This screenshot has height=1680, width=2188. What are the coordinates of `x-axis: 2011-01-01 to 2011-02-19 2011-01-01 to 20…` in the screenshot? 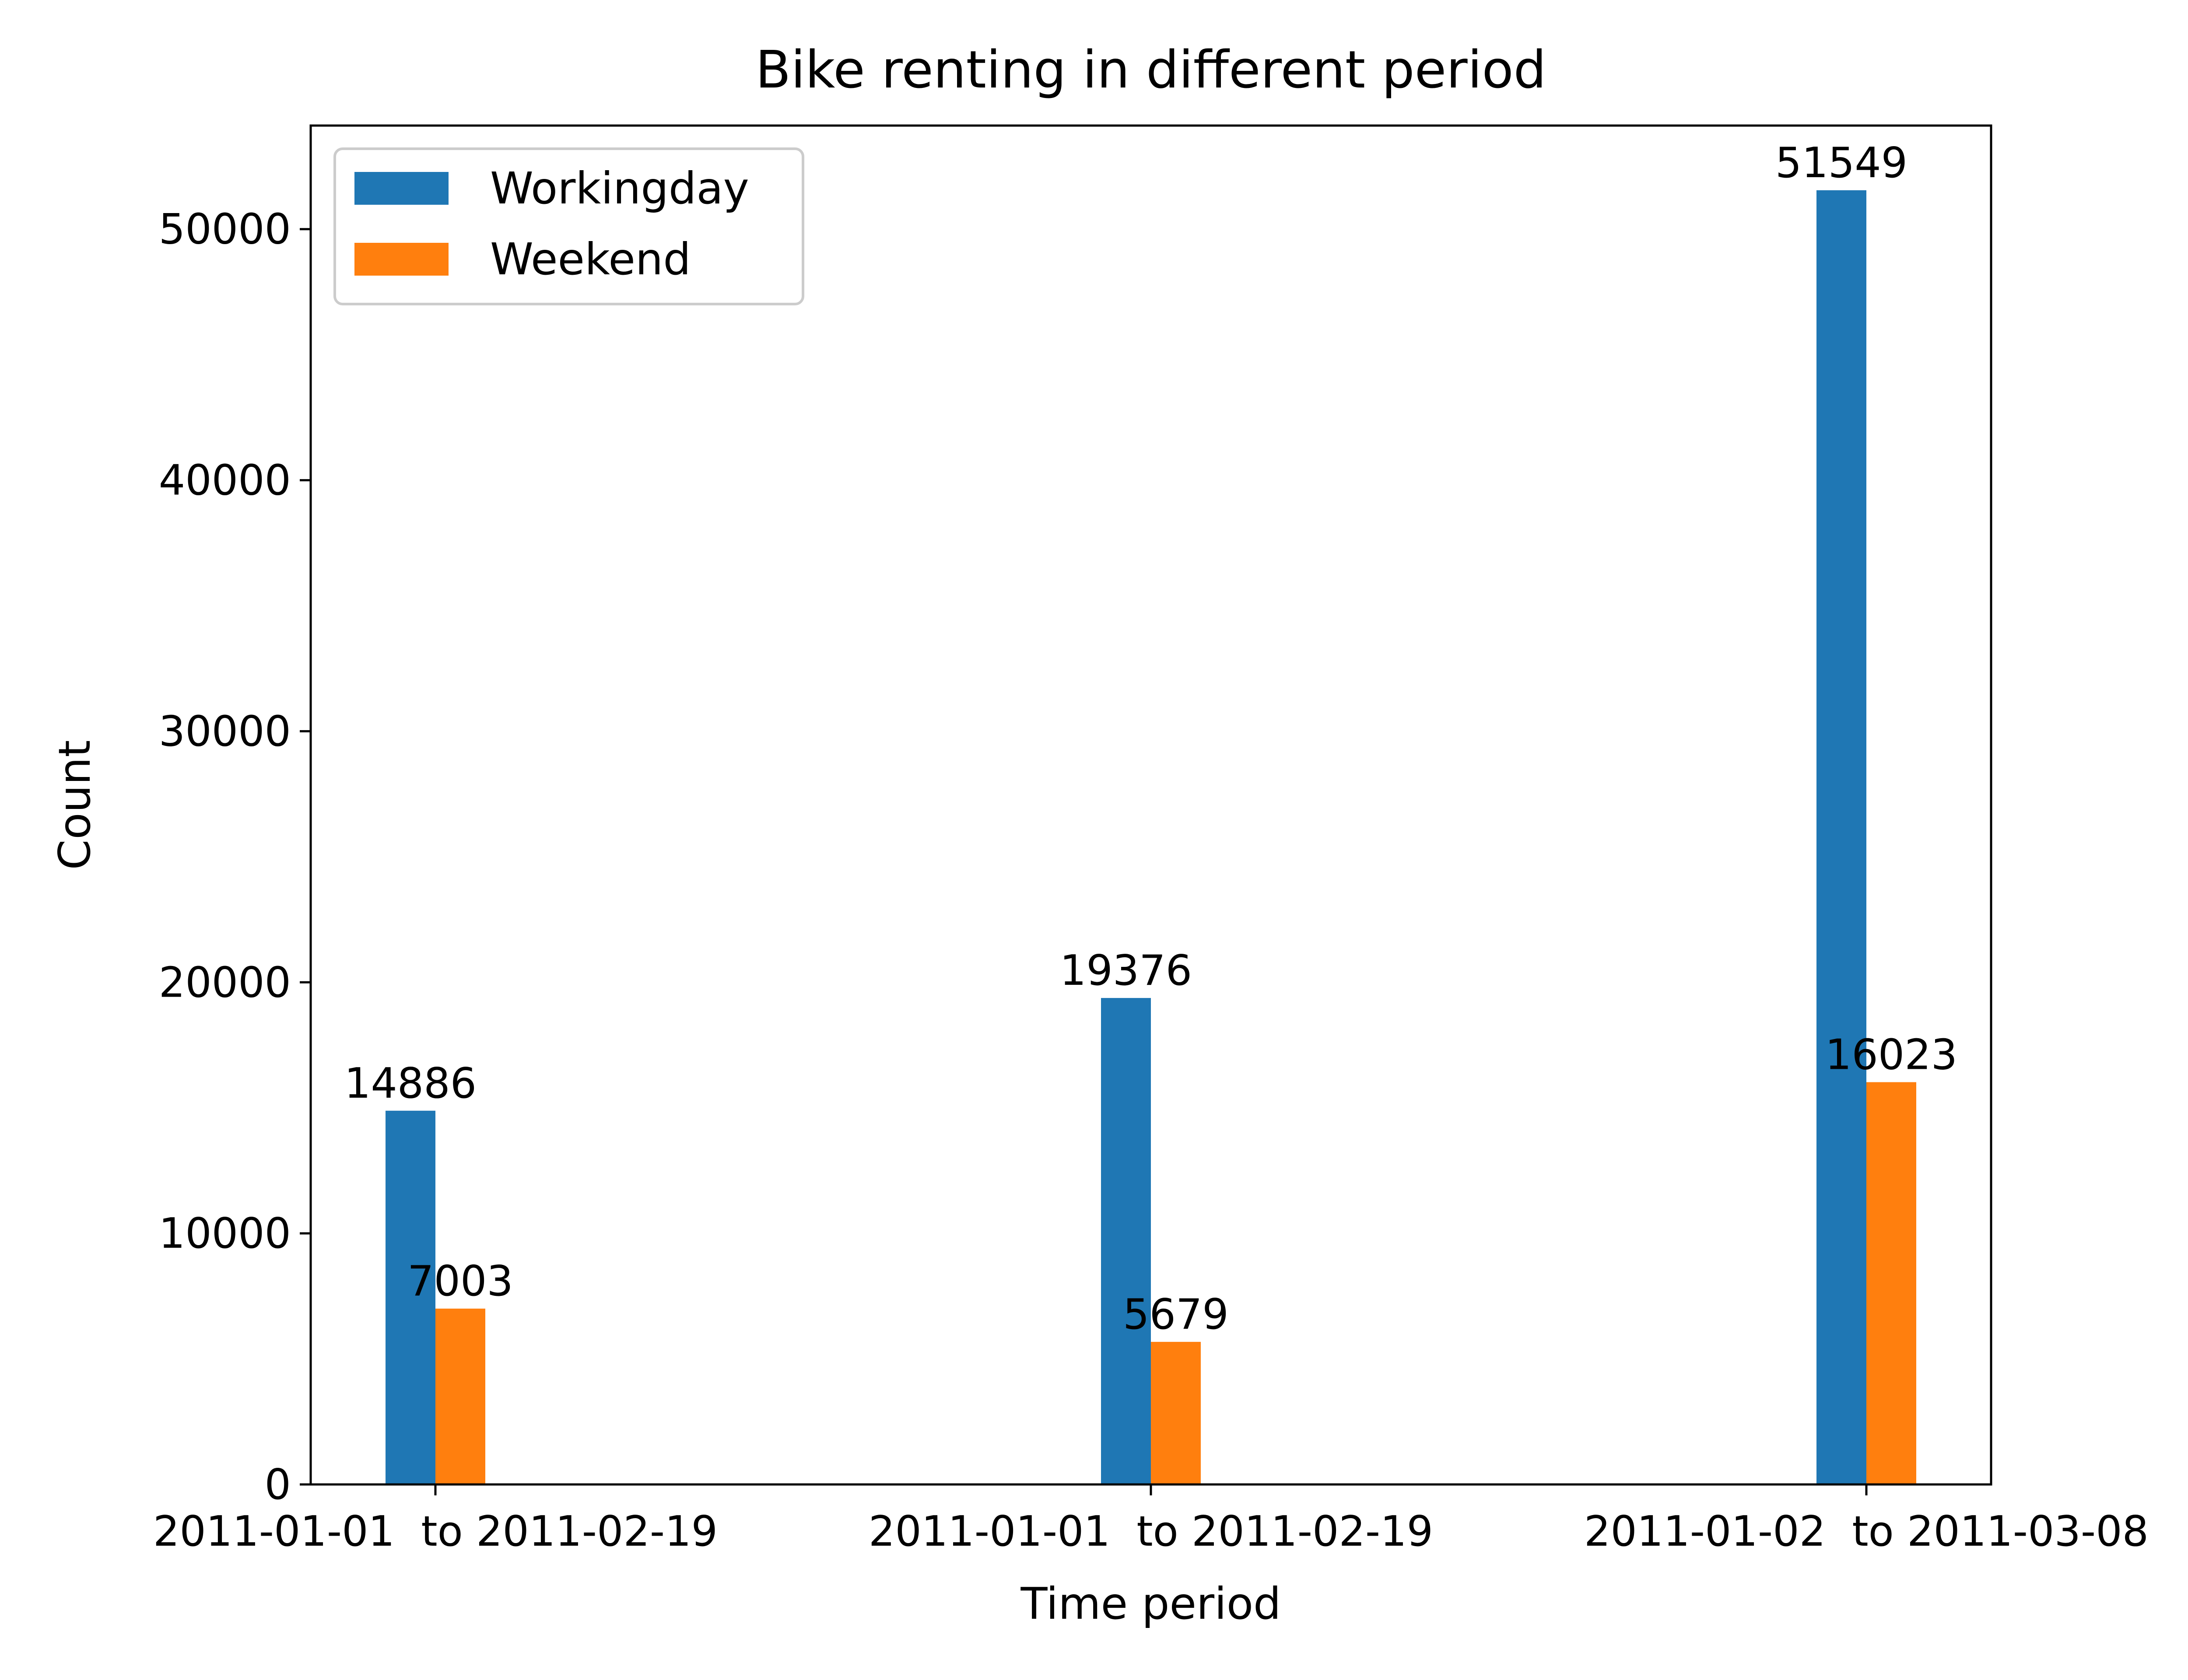 It's located at (1151, 1520).